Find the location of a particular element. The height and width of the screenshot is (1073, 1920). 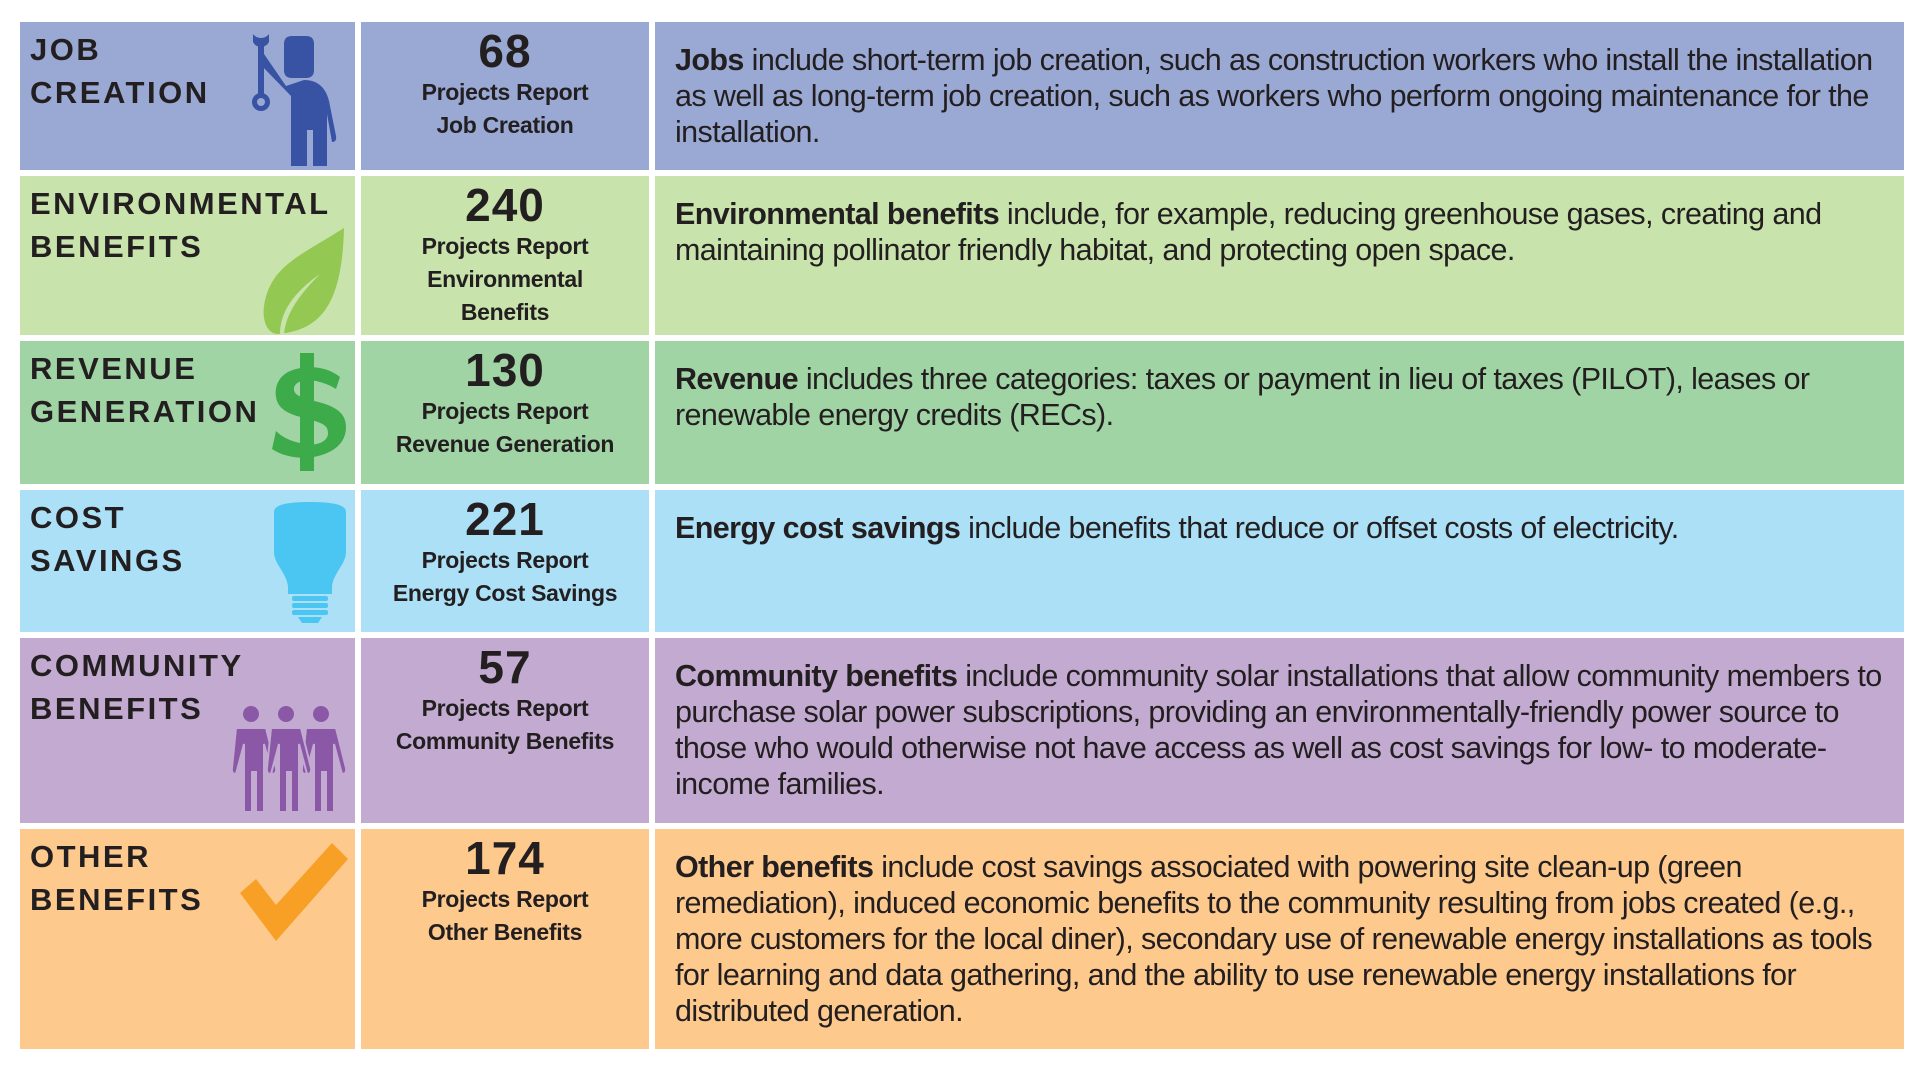

count-cell-community-benefits: 57 Projects Report Community Benefits is located at coordinates (505, 730).